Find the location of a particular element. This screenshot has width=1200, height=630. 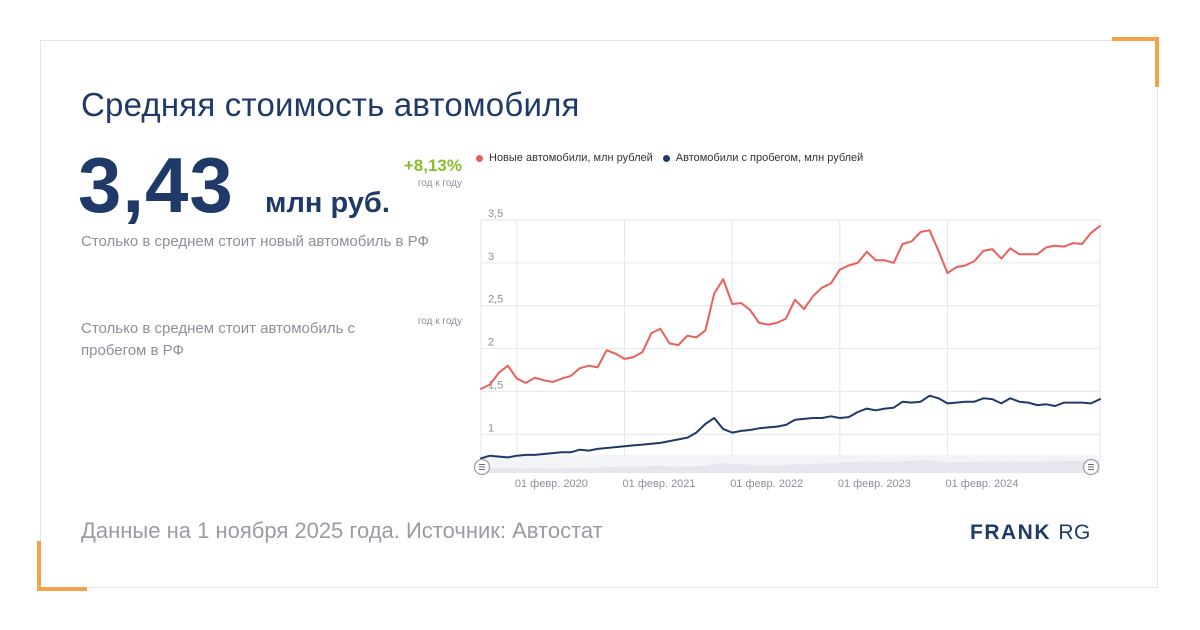

xtick-label: 01 февр. 2020 is located at coordinates (551, 484).